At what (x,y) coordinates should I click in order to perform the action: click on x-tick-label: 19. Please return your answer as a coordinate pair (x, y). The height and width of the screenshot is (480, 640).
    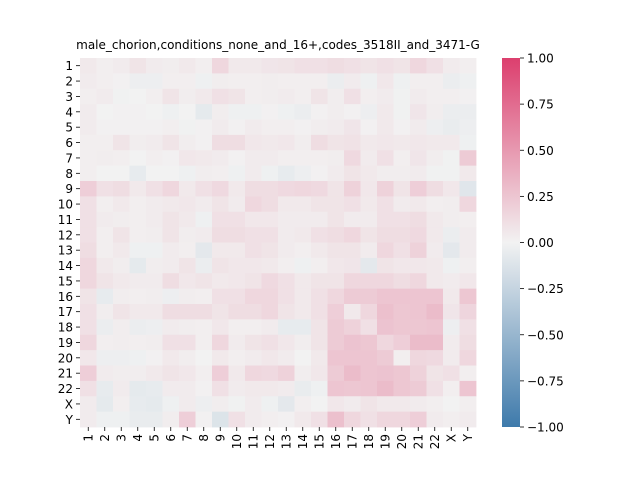
    Looking at the image, I should click on (385, 441).